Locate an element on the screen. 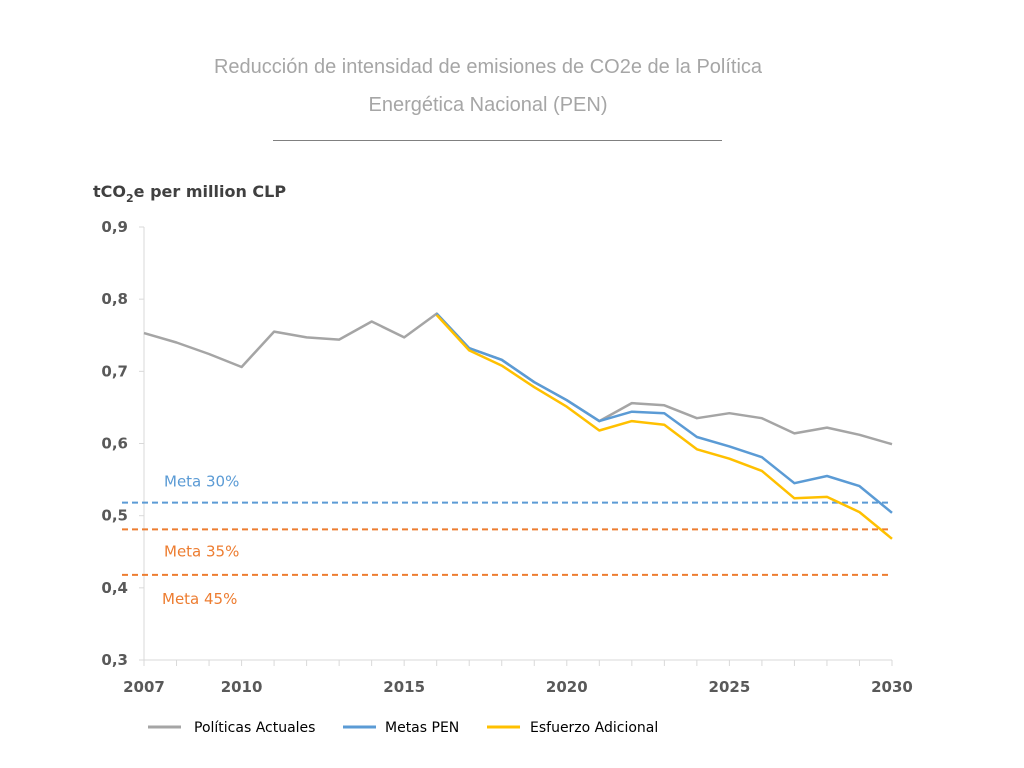 The height and width of the screenshot is (768, 1024). y-tick-label: 0,7 is located at coordinates (114, 371).